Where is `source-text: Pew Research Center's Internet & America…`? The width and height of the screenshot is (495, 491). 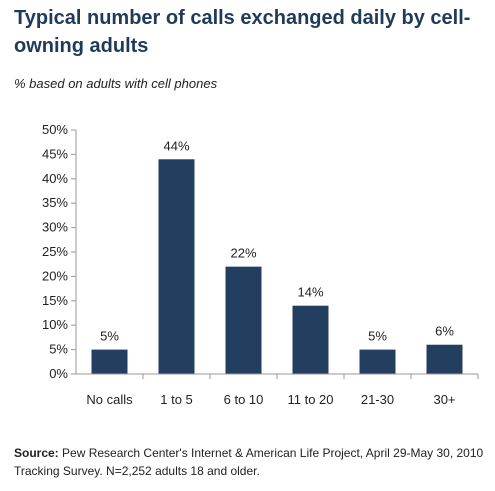
source-text: Pew Research Center's Internet & America… is located at coordinates (249, 462).